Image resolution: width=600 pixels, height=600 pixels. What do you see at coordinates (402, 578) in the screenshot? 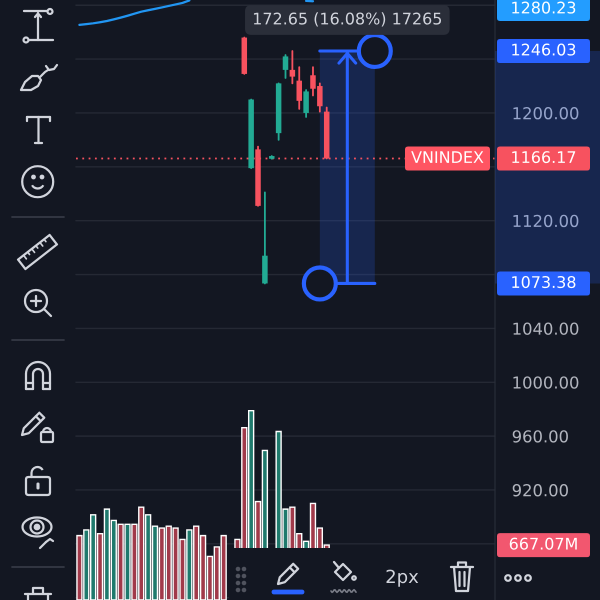
I see `annotation: 2px` at bounding box center [402, 578].